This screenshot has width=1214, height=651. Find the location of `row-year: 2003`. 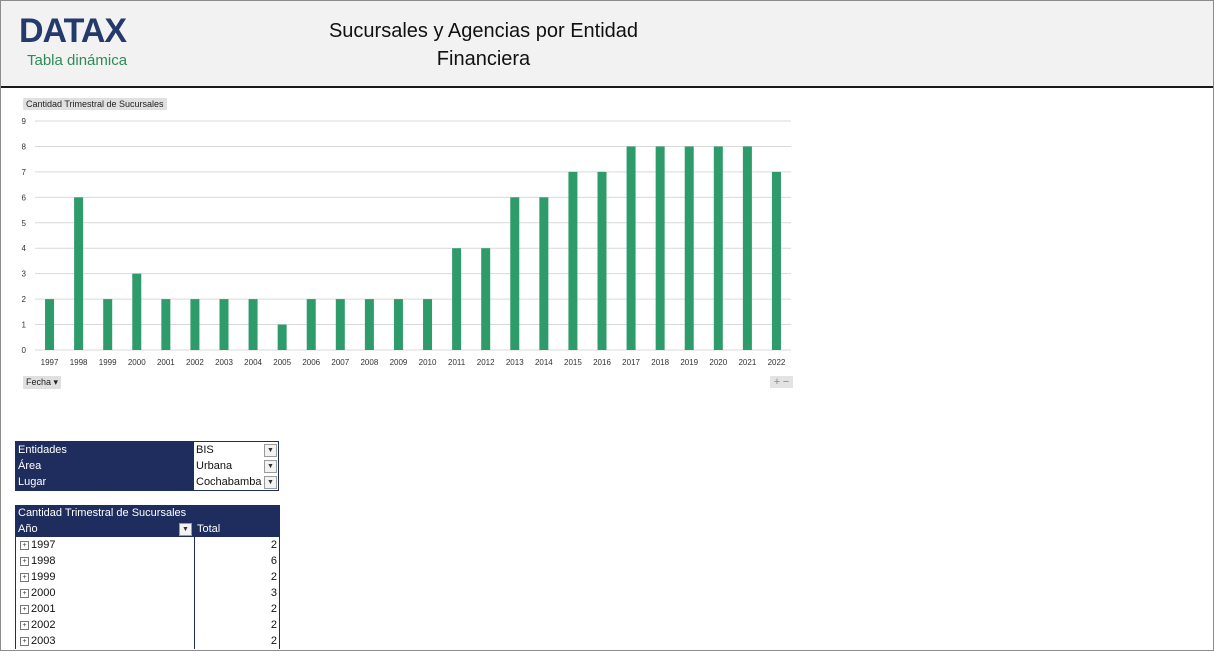

row-year: 2003 is located at coordinates (43, 641).